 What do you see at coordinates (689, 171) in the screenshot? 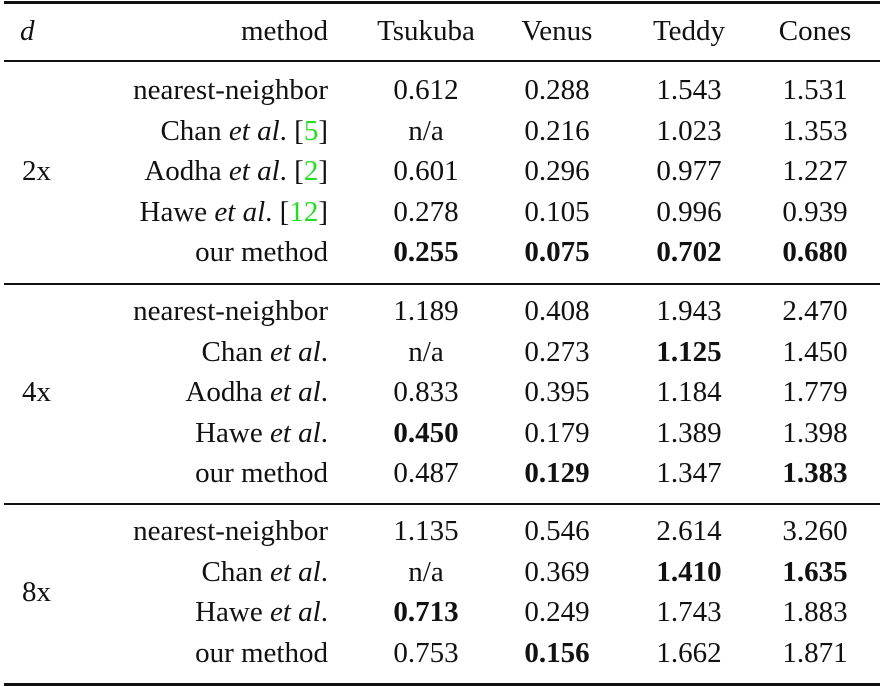
I see `value-teddy: 0.977` at bounding box center [689, 171].